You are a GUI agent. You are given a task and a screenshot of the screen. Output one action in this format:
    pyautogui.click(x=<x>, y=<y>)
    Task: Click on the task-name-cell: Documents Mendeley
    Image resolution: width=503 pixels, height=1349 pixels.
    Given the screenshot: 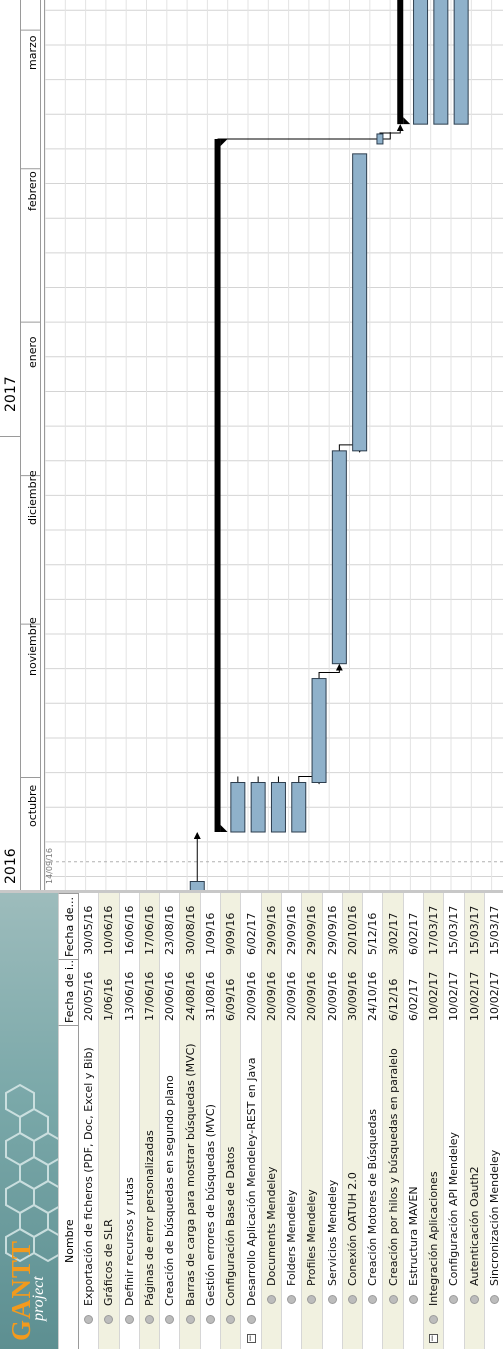 What is the action you would take?
    pyautogui.click(x=271, y=1187)
    